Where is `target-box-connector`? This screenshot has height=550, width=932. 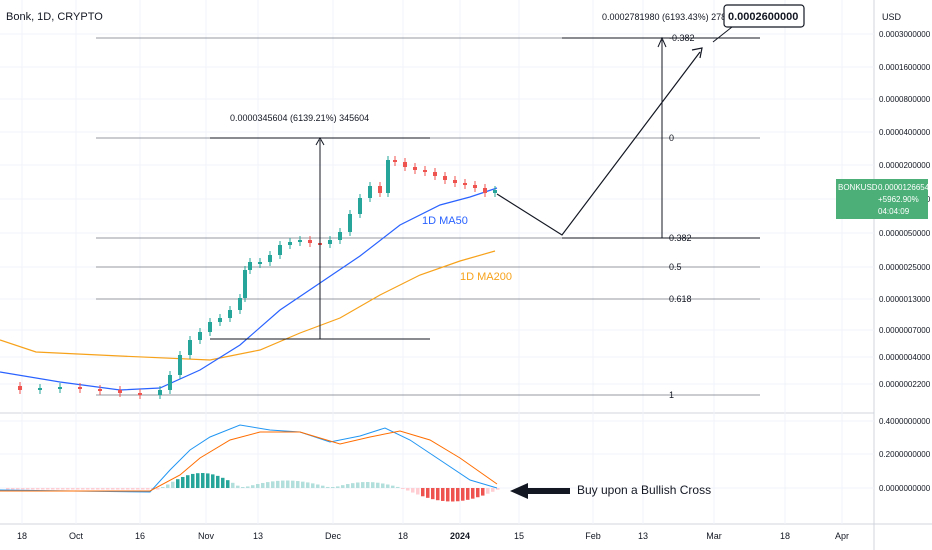
target-box-connector is located at coordinates (722, 34).